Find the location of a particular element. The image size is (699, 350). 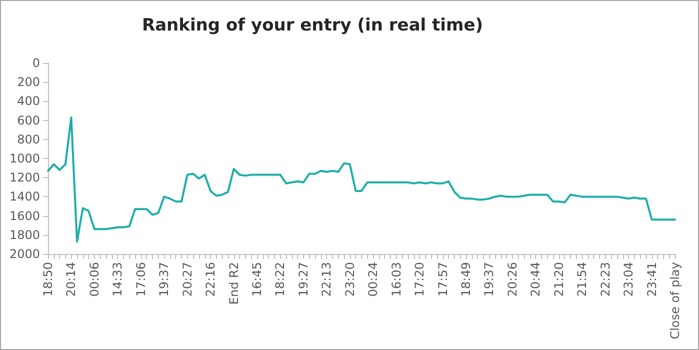

x-tick-label: 18:49 is located at coordinates (466, 279).